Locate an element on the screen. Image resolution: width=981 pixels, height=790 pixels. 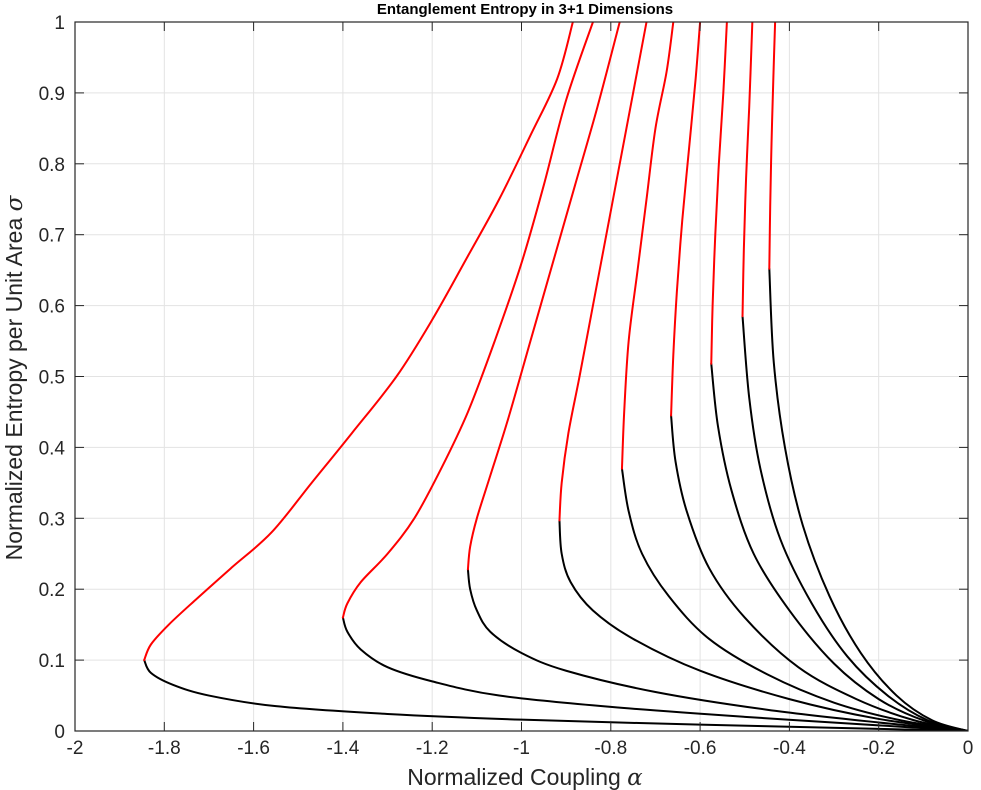
series-8-lower-branch is located at coordinates (854, 523).